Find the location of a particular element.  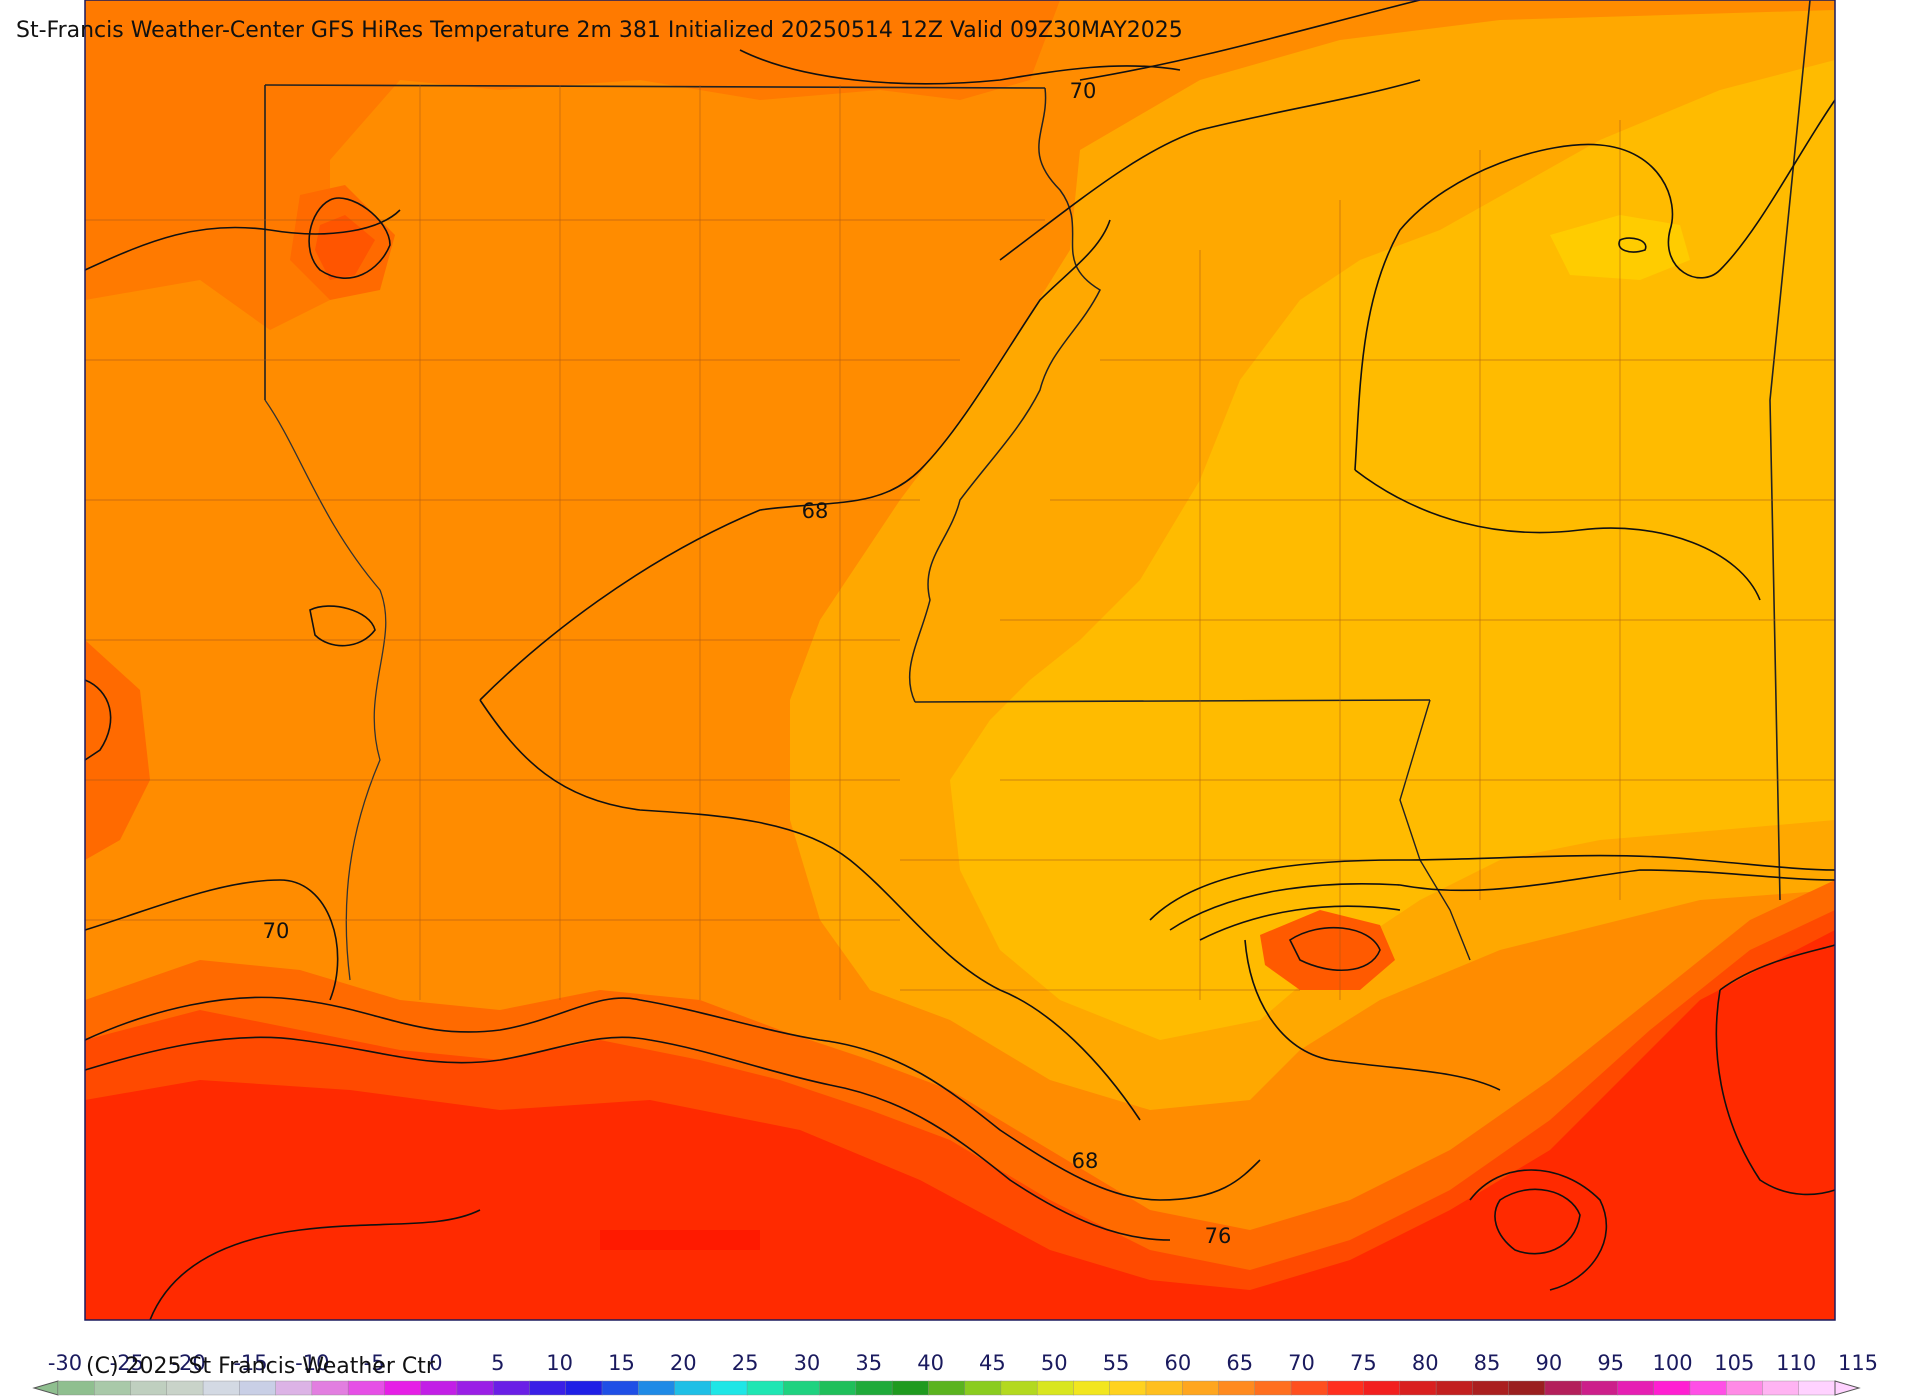

colorbar-tick-label: -10 is located at coordinates (312, 1363).